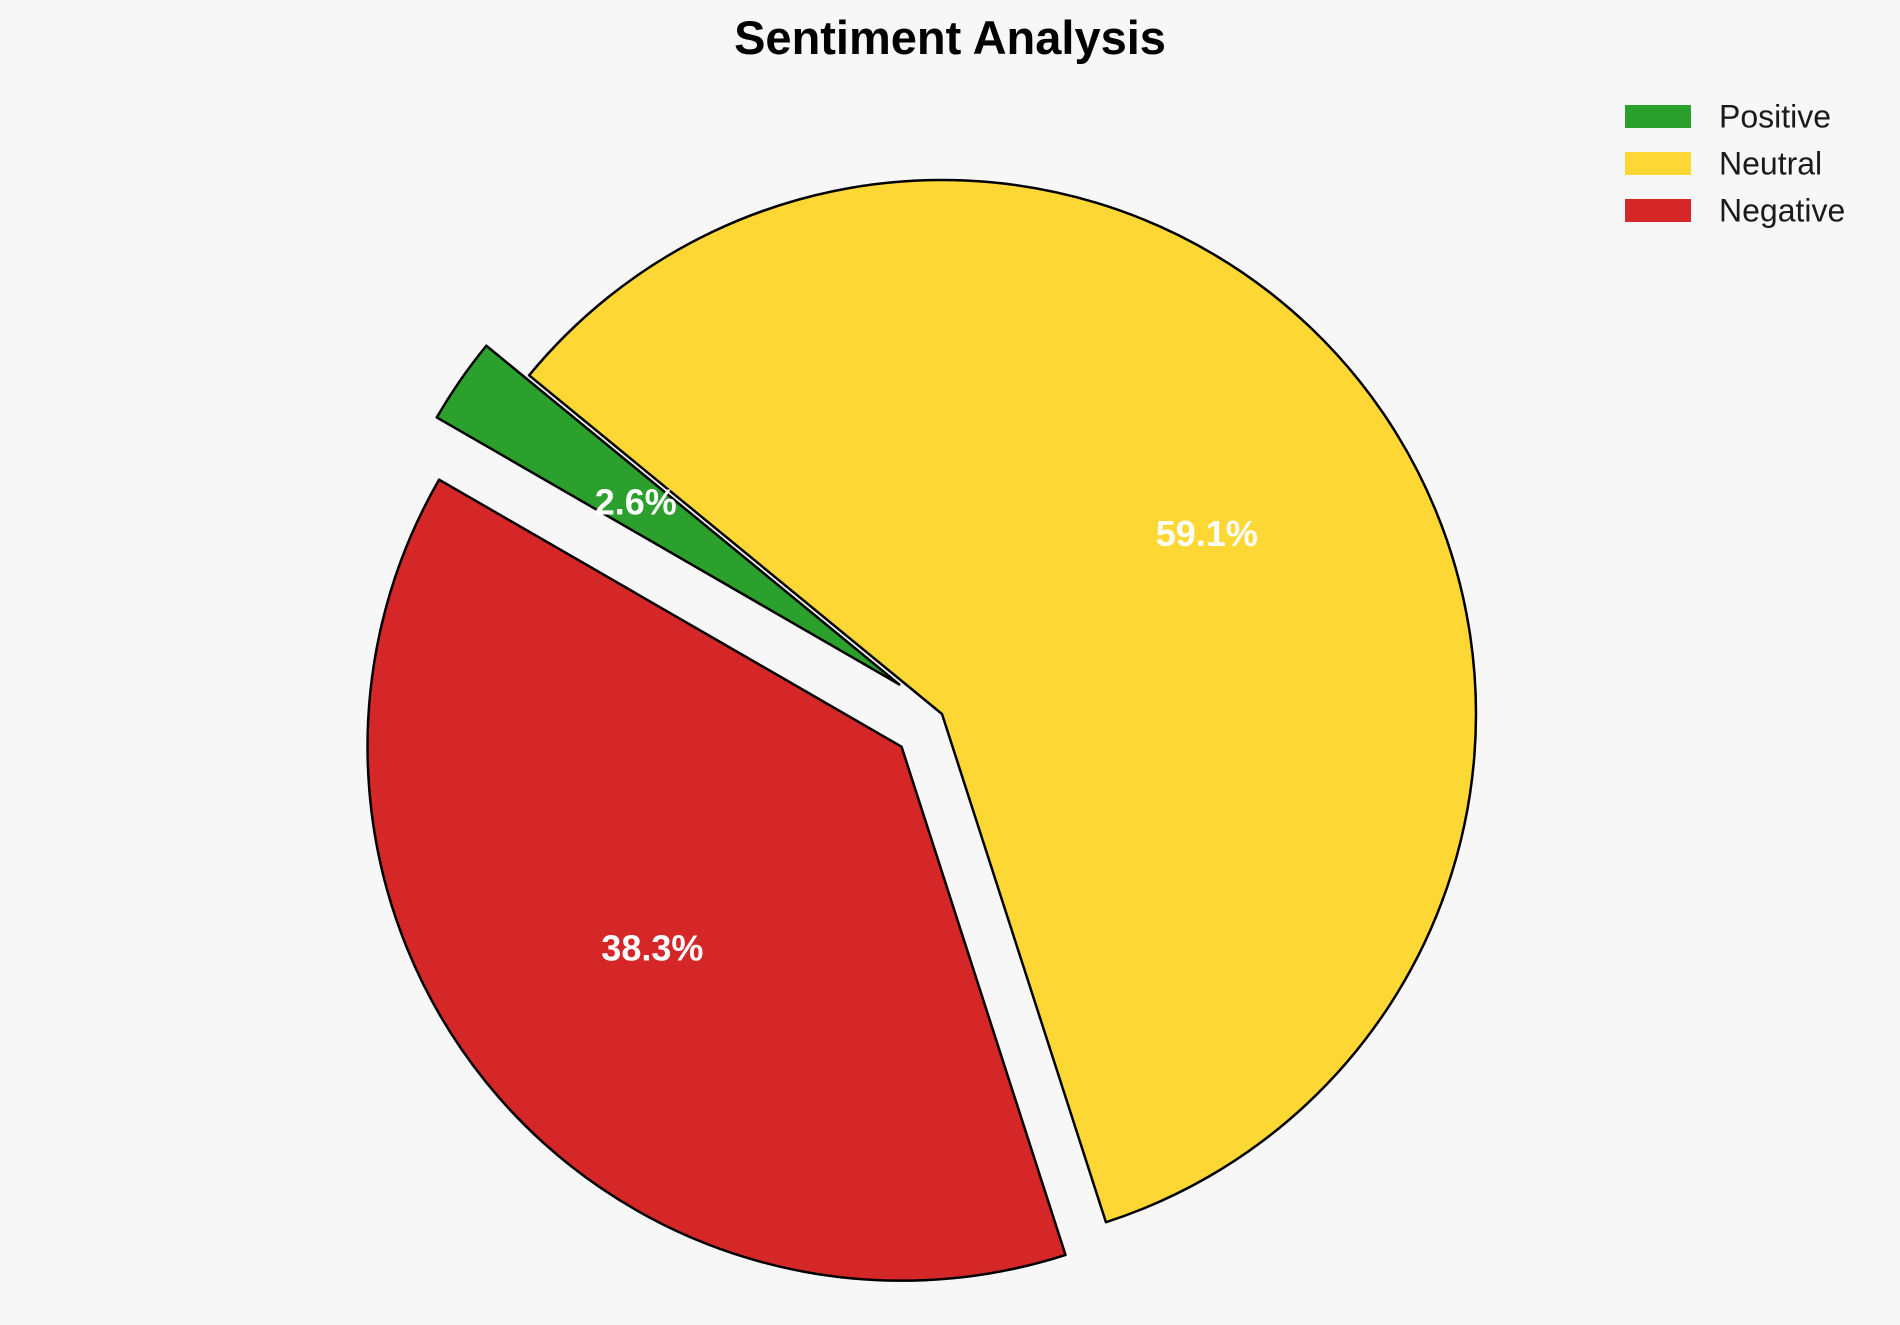  Describe the element at coordinates (652, 948) in the screenshot. I see `pie-label-negative: 38.3%` at that location.